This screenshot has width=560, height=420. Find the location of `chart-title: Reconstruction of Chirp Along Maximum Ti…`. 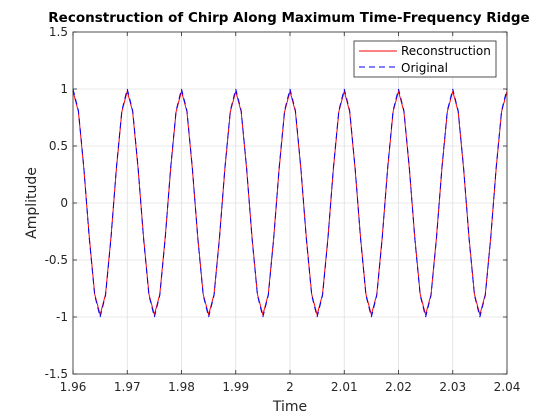

chart-title: Reconstruction of Chirp Along Maximum Ti… is located at coordinates (288, 18).